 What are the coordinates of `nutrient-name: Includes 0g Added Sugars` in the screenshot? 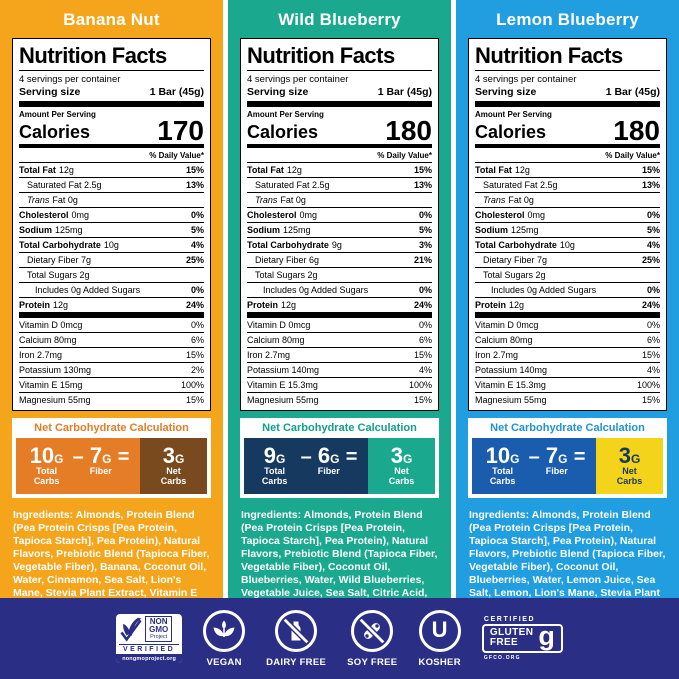 It's located at (88, 289).